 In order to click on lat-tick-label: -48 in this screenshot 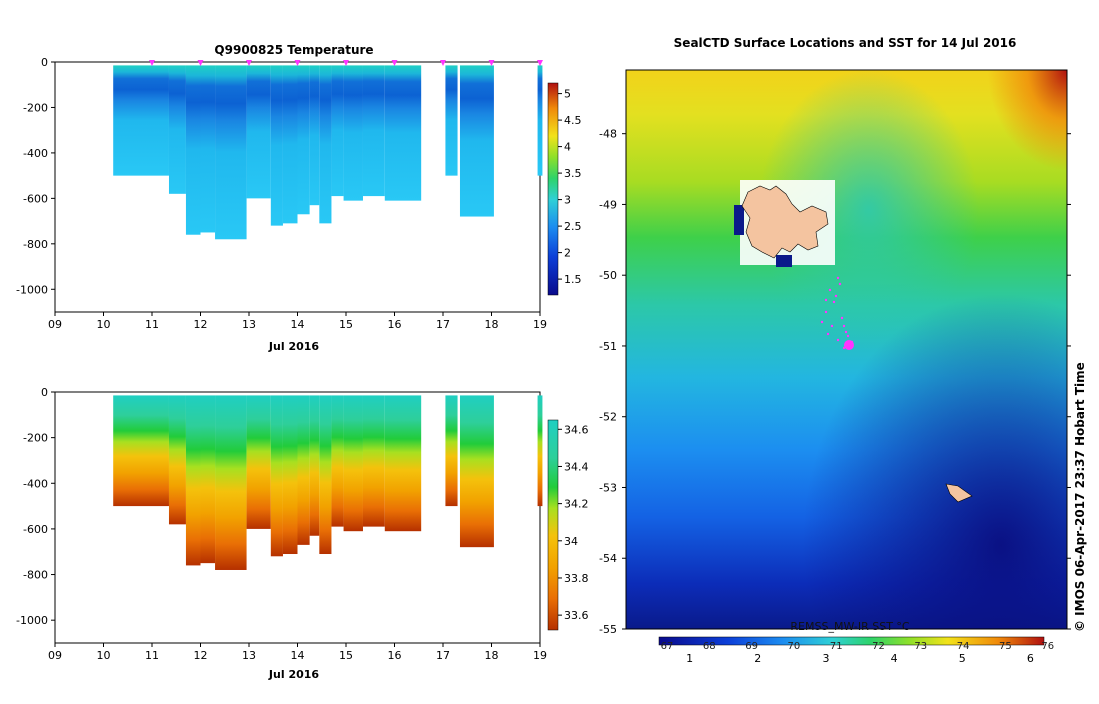, I will do `click(608, 134)`.